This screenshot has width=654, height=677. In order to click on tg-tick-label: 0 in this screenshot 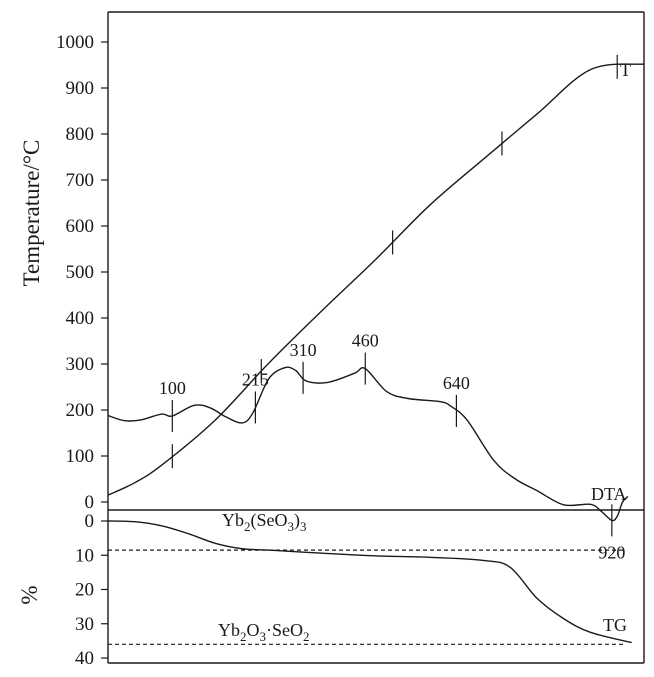, I will do `click(90, 521)`.